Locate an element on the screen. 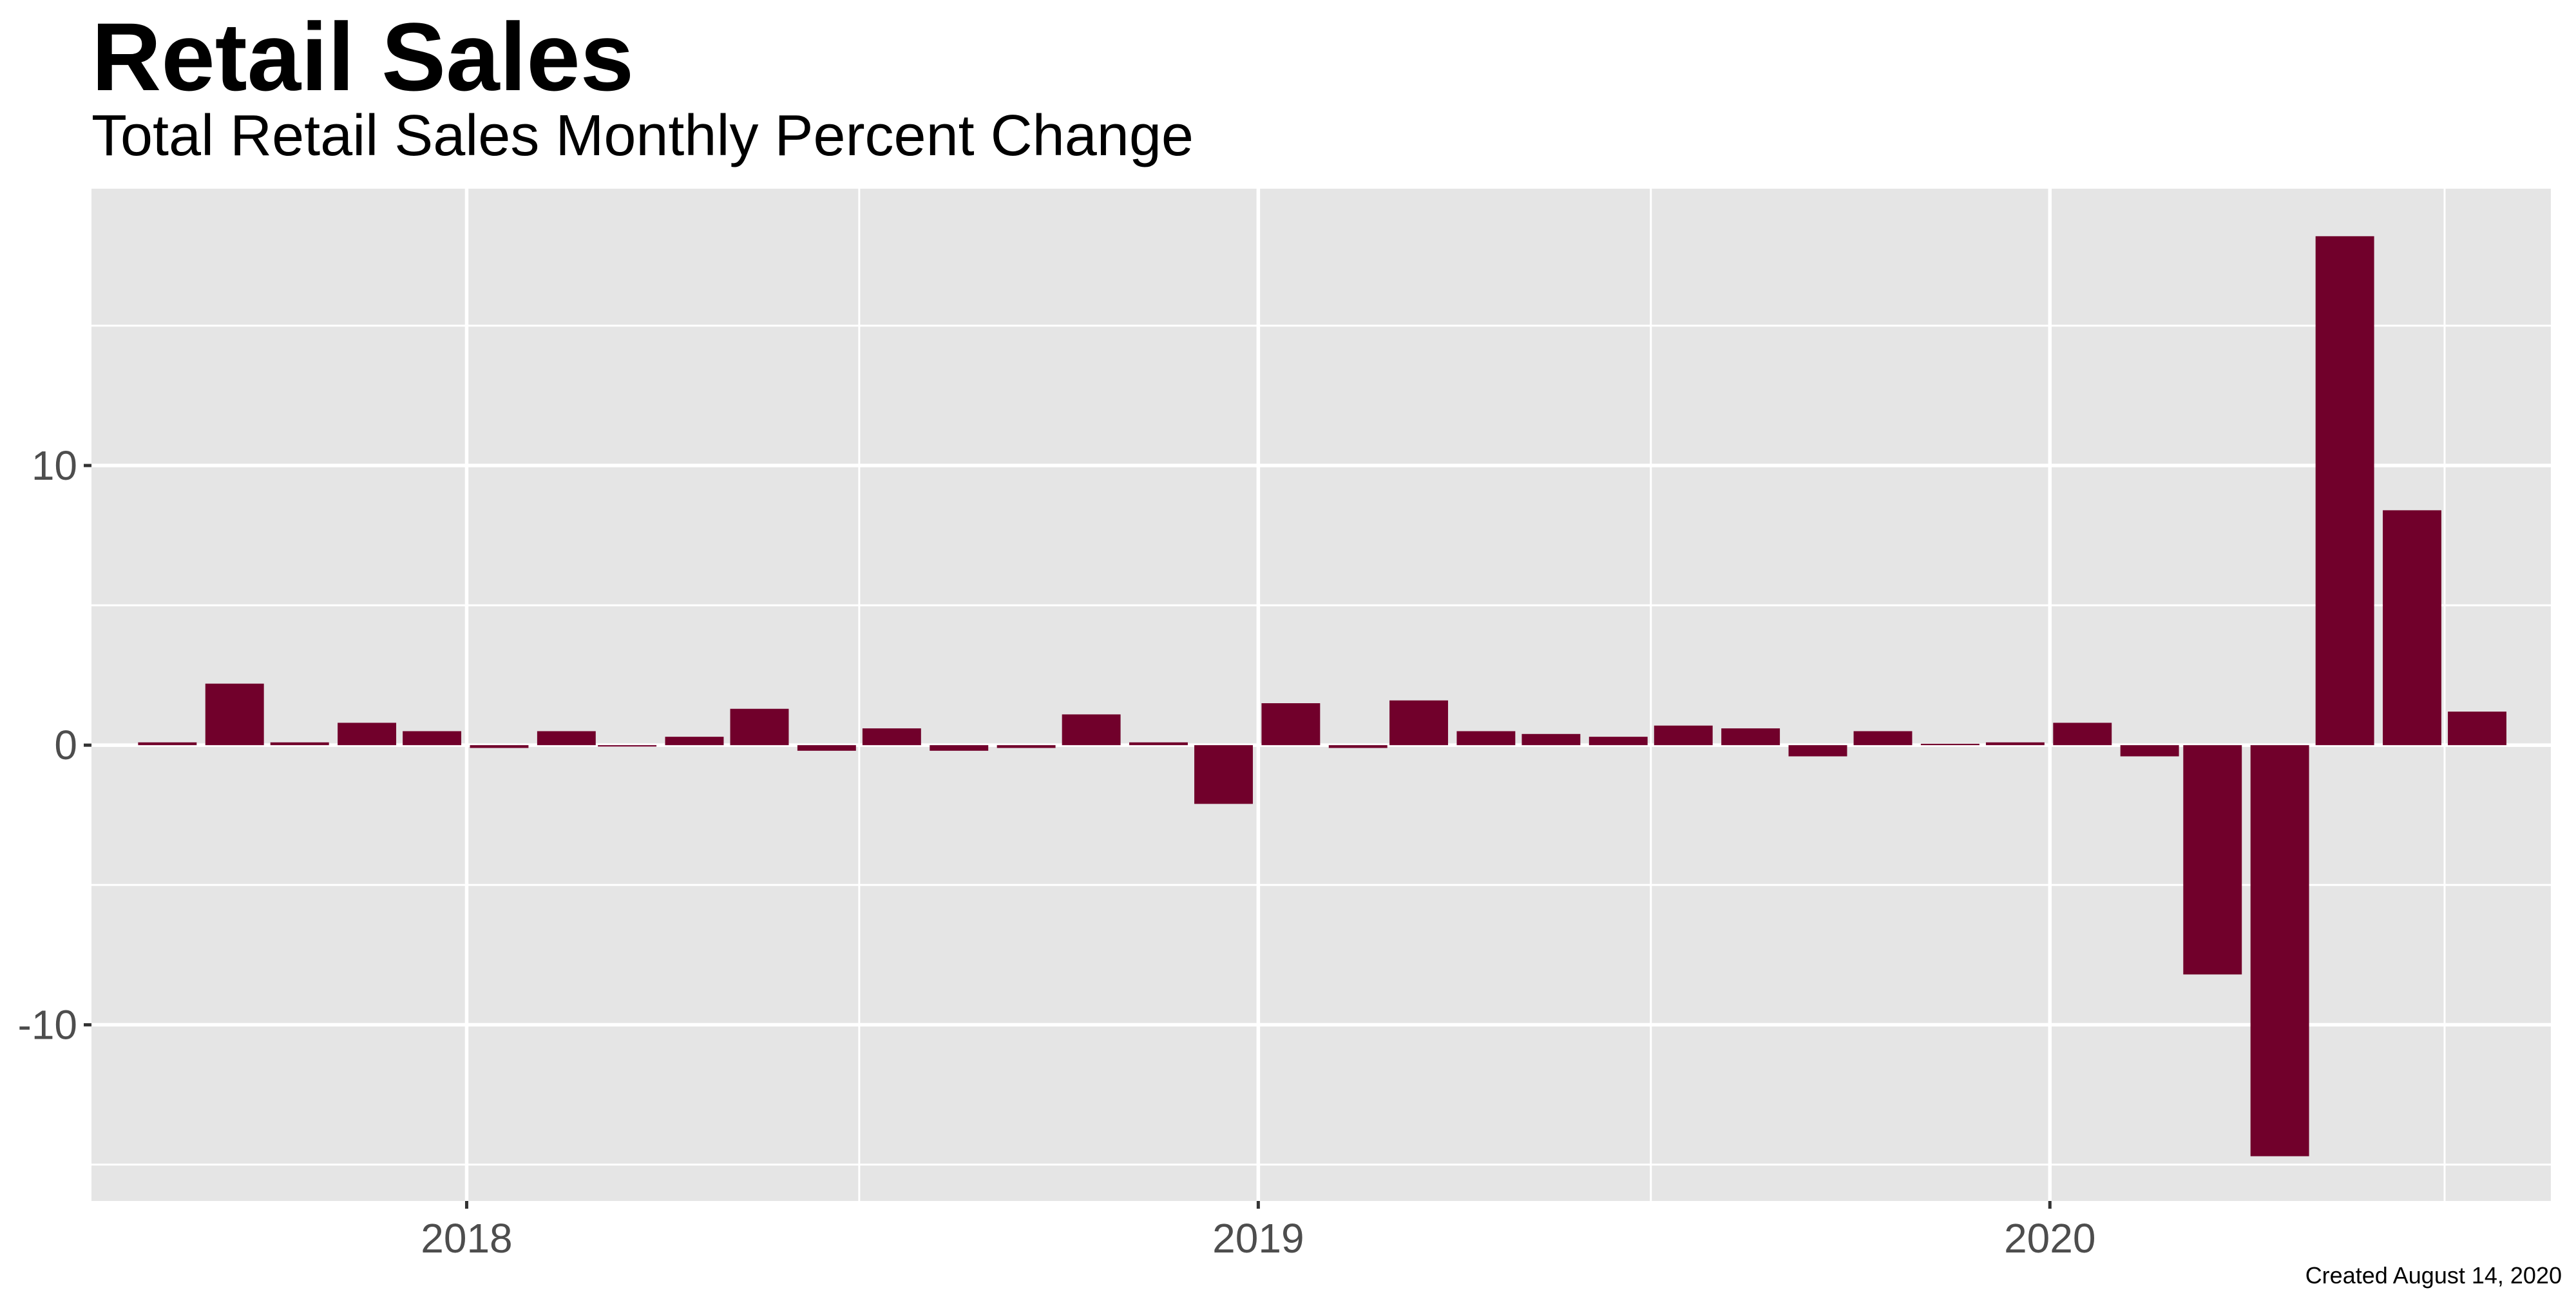 Image resolution: width=2576 pixels, height=1304 pixels. chart-title: Retail Sales is located at coordinates (362, 57).